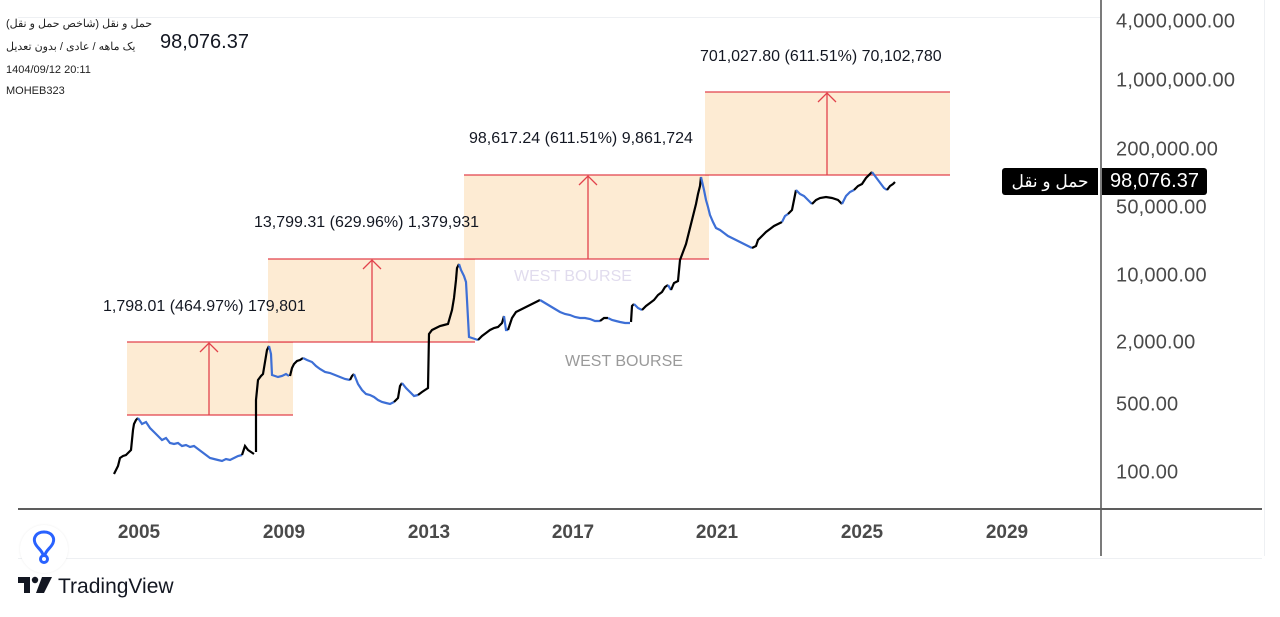 The width and height of the screenshot is (1280, 617). I want to click on idea-bulb-icon, so click(44, 549).